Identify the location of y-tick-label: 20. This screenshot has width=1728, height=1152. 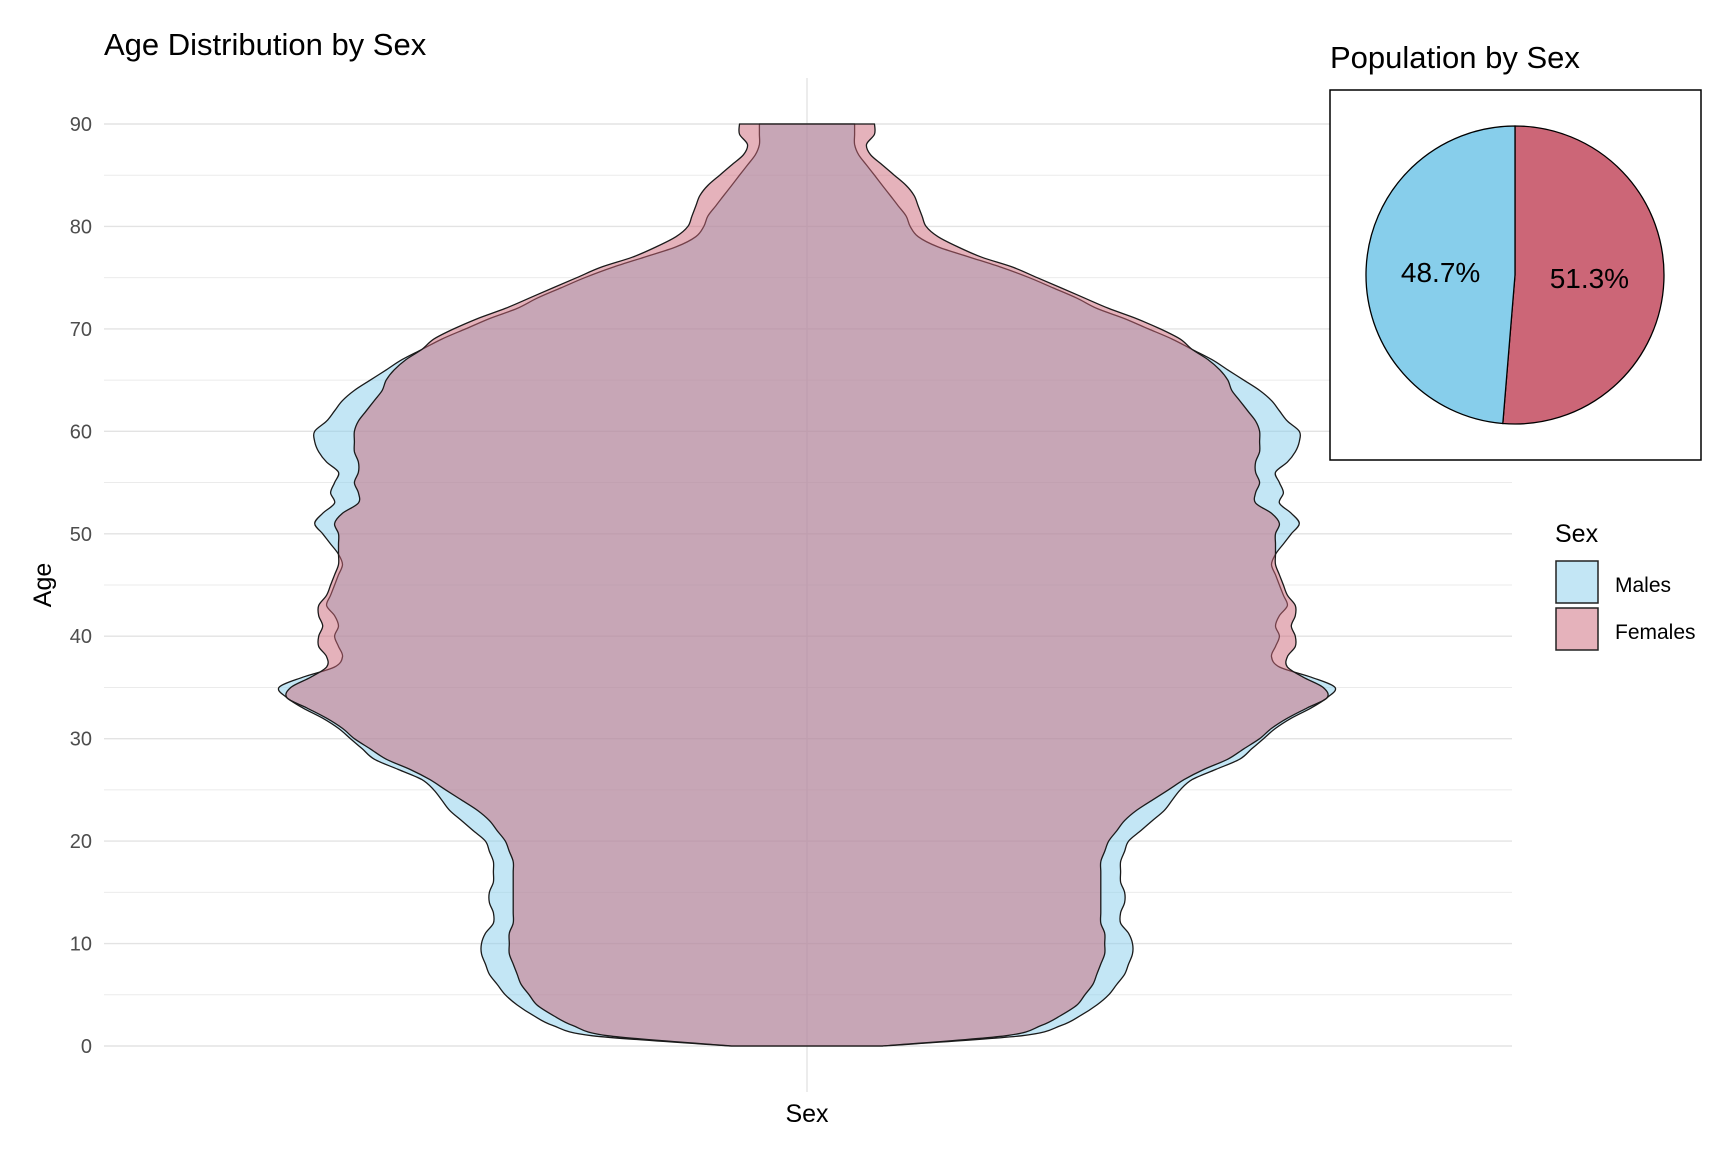
(81, 842).